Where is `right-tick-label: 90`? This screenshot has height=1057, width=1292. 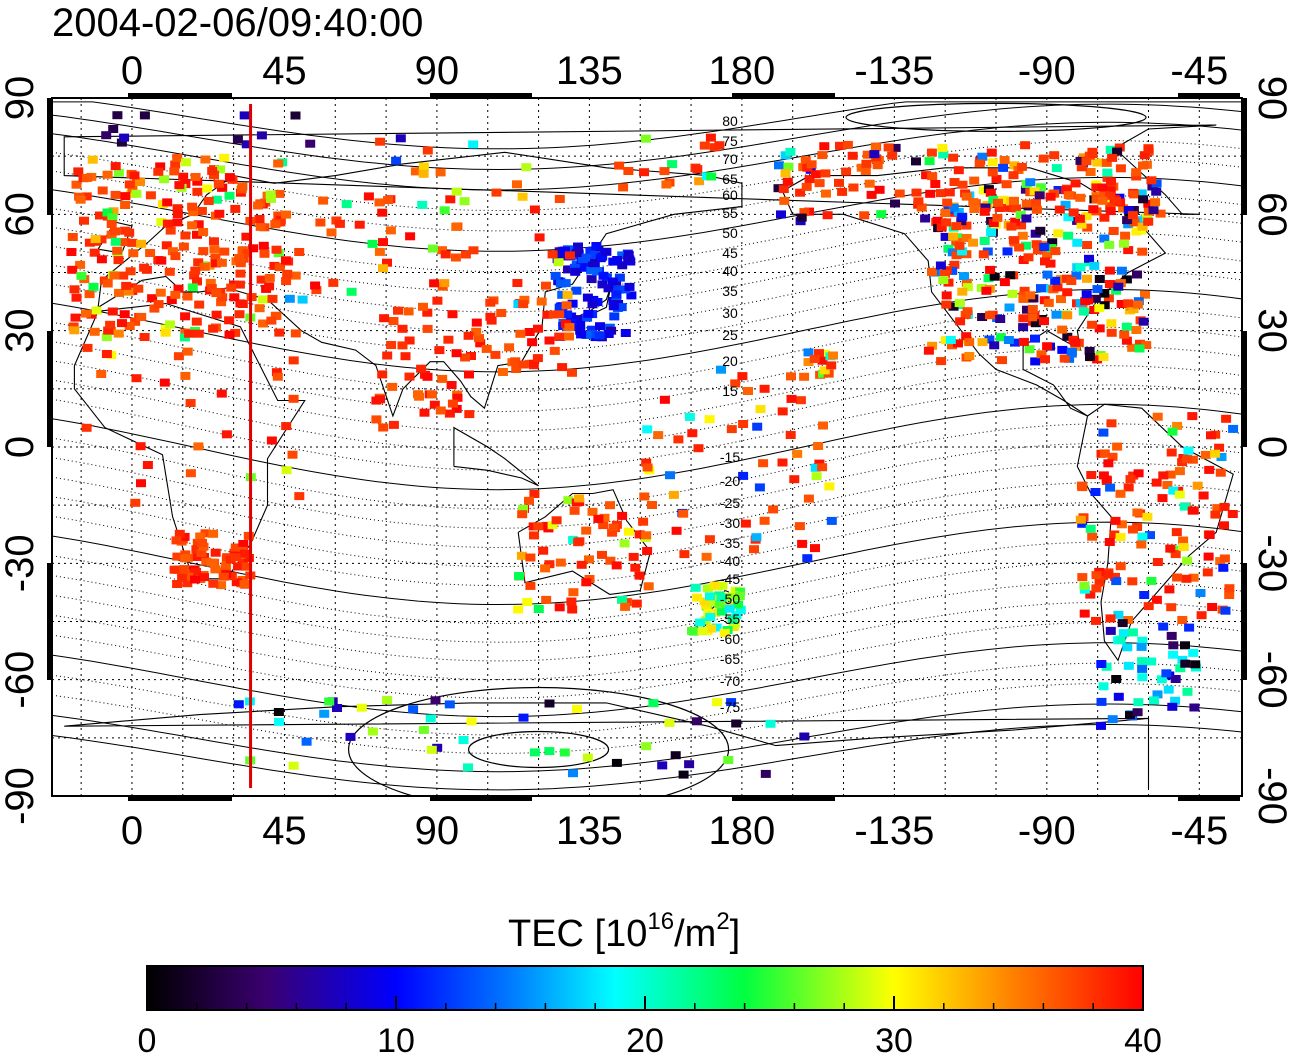 right-tick-label: 90 is located at coordinates (1271, 98).